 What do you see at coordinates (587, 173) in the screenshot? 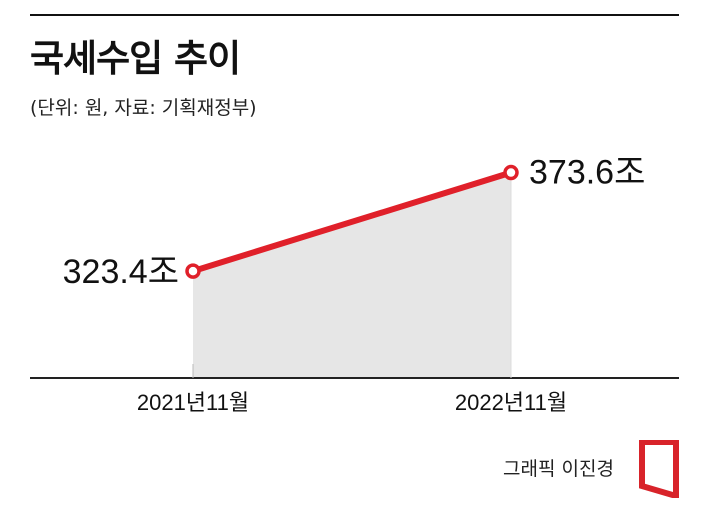
I see `data-label-2022: 373.6조` at bounding box center [587, 173].